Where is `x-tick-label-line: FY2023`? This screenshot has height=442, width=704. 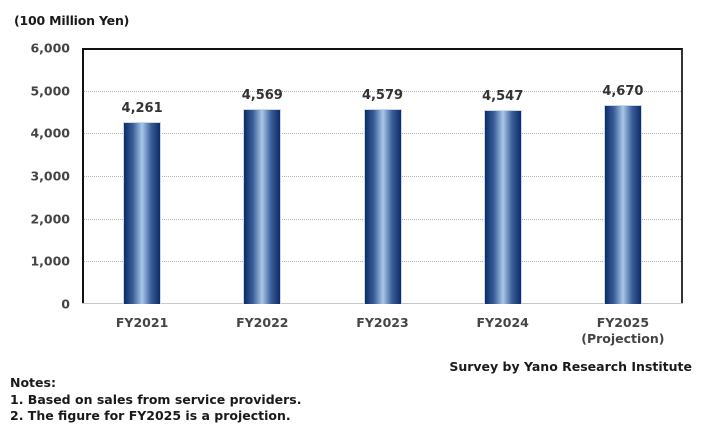 x-tick-label-line: FY2023 is located at coordinates (382, 322).